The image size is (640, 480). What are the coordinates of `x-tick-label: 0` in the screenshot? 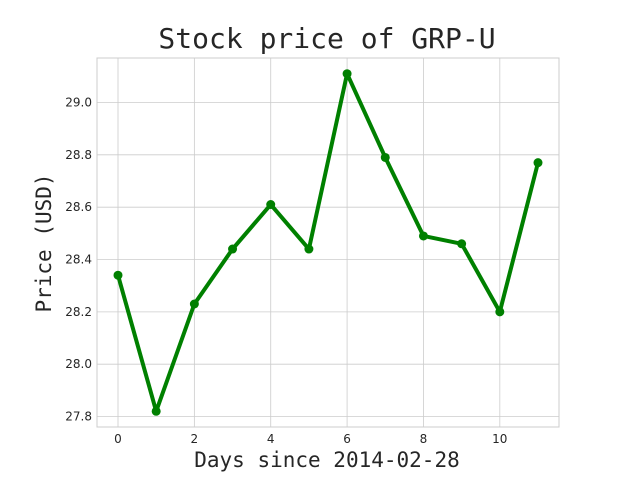 It's located at (118, 439).